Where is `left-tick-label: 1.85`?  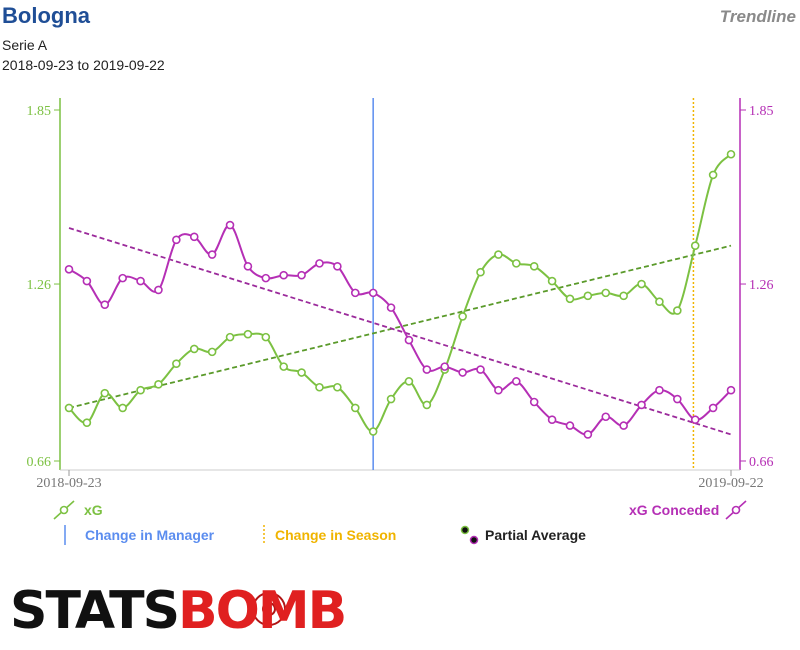
left-tick-label: 1.85 is located at coordinates (39, 111).